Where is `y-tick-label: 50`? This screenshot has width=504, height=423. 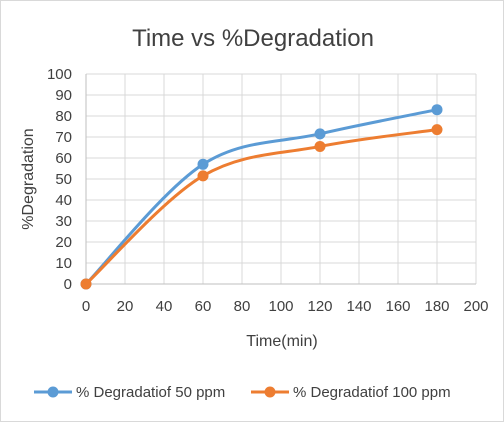
y-tick-label: 50 is located at coordinates (63, 179).